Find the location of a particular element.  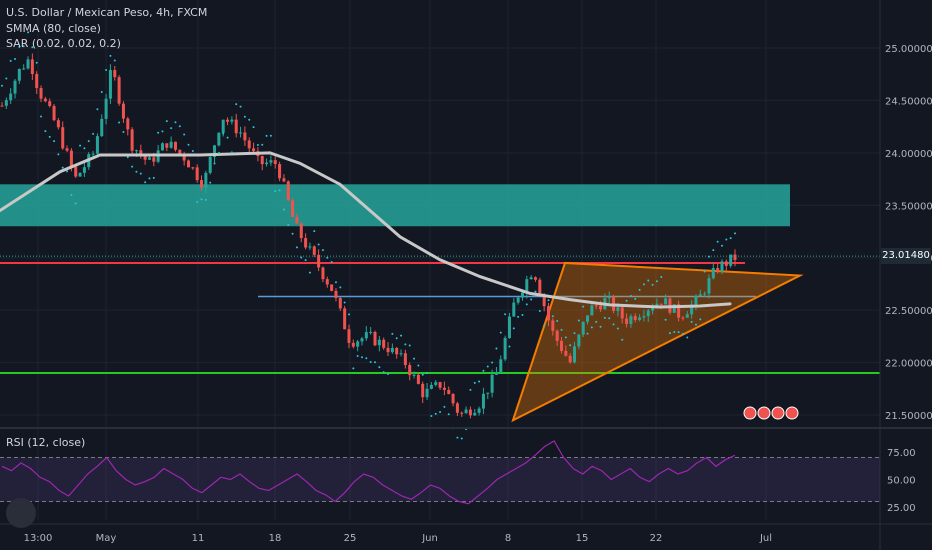

y-tick-label: 22.00000 is located at coordinates (908, 364).